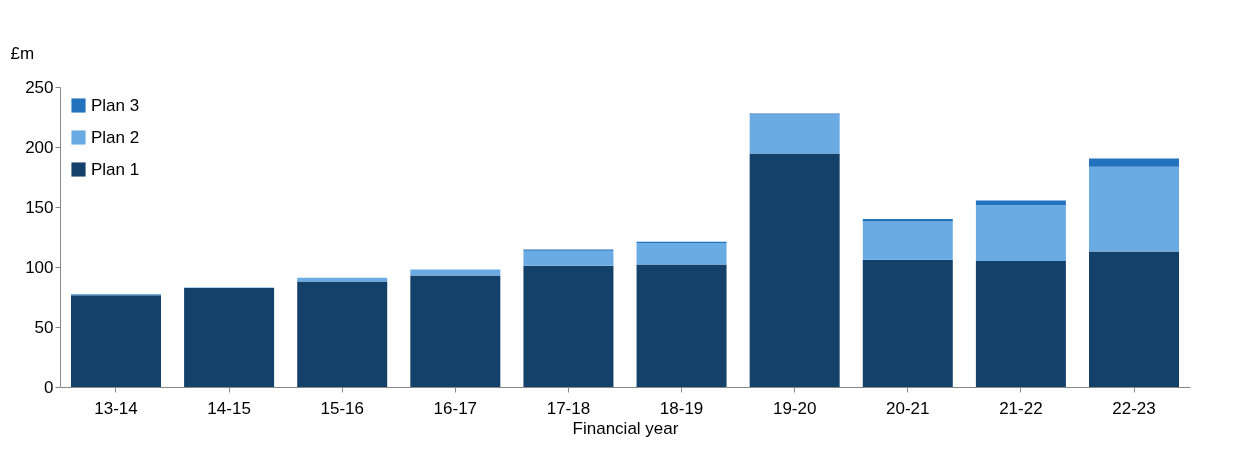  What do you see at coordinates (39, 267) in the screenshot?
I see `y-tick-label: 100` at bounding box center [39, 267].